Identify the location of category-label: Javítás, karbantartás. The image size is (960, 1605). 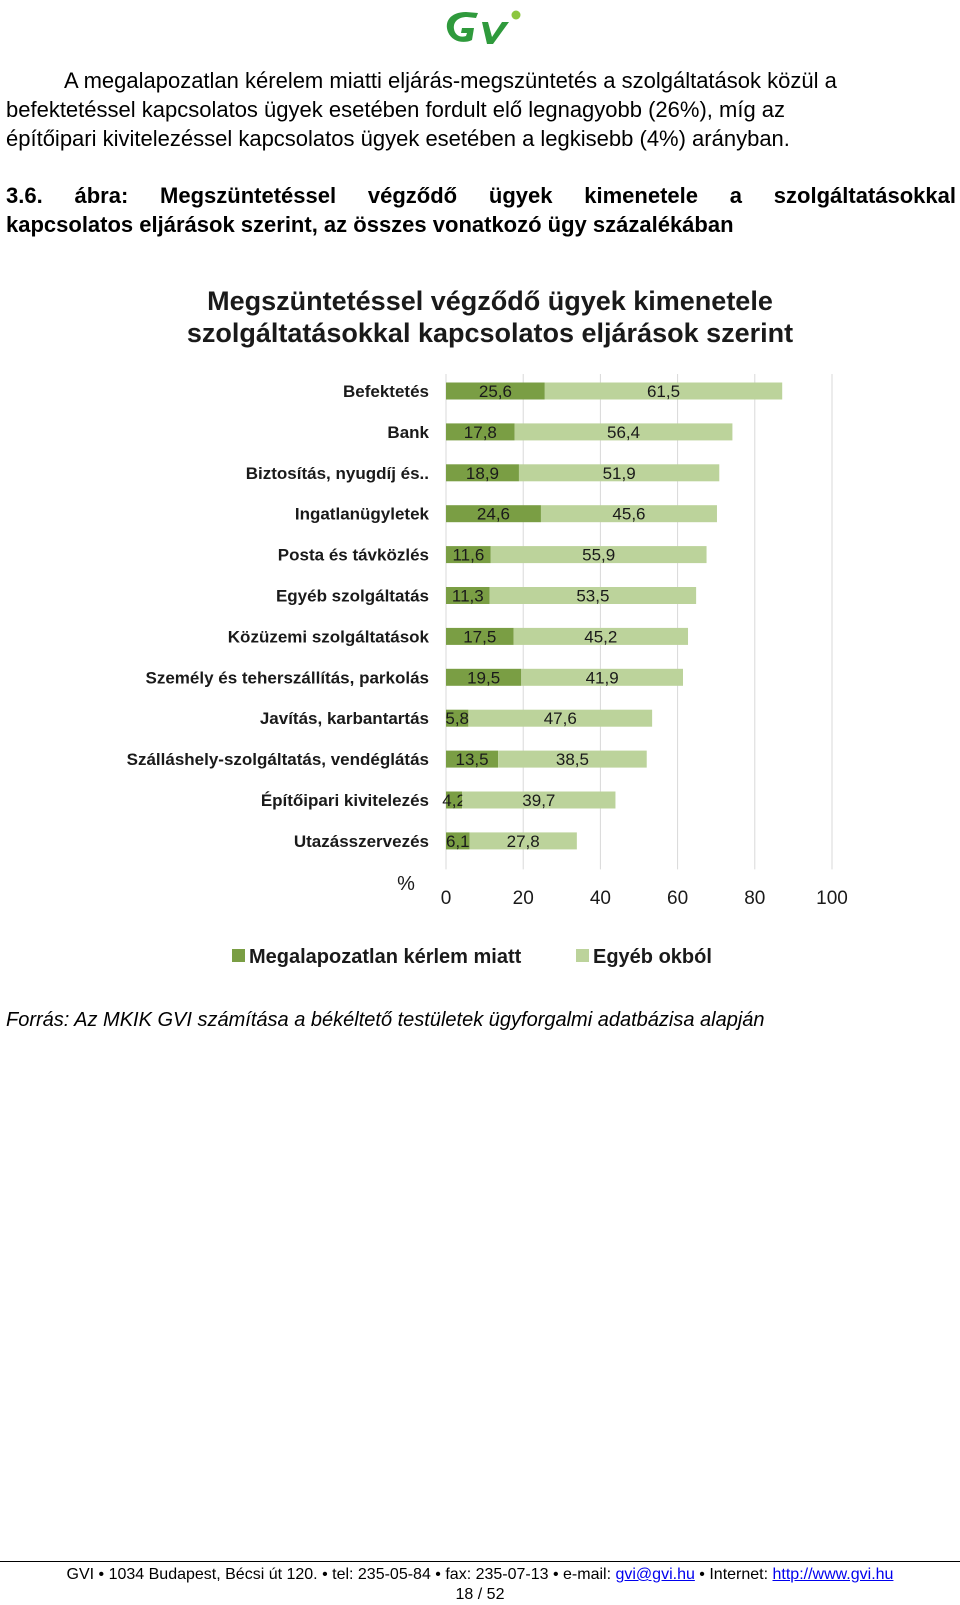
(344, 718).